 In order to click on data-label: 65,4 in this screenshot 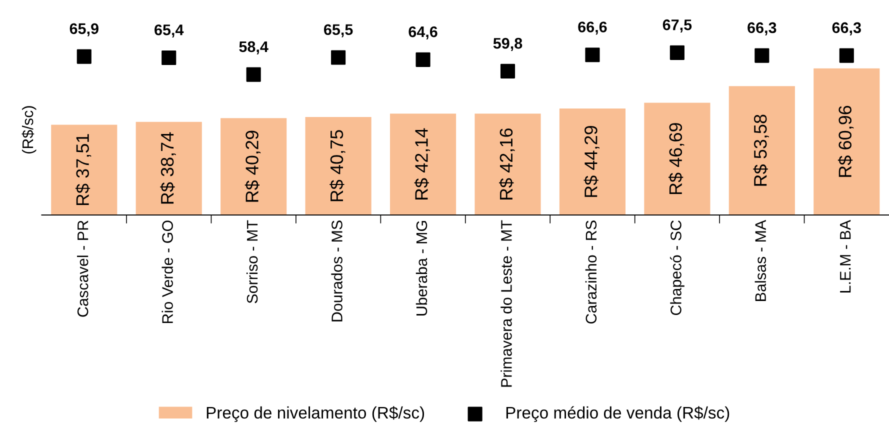, I will do `click(169, 31)`.